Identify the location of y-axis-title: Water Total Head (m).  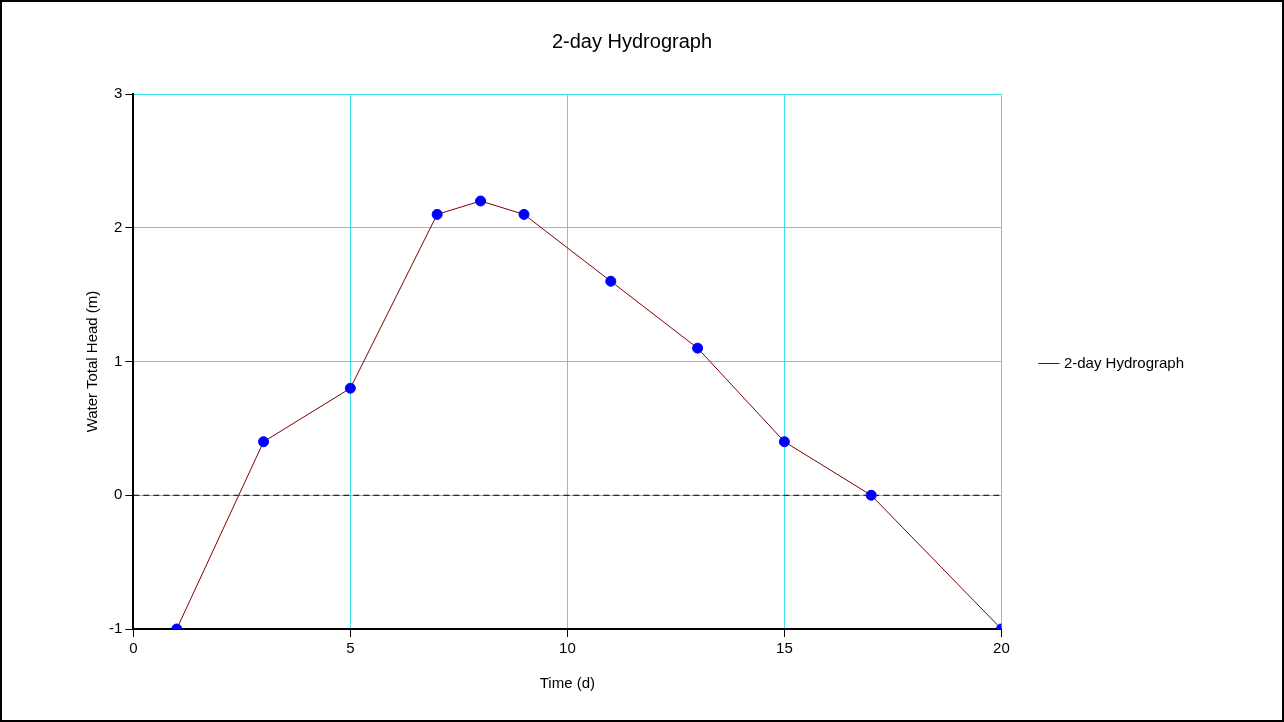
(92, 361).